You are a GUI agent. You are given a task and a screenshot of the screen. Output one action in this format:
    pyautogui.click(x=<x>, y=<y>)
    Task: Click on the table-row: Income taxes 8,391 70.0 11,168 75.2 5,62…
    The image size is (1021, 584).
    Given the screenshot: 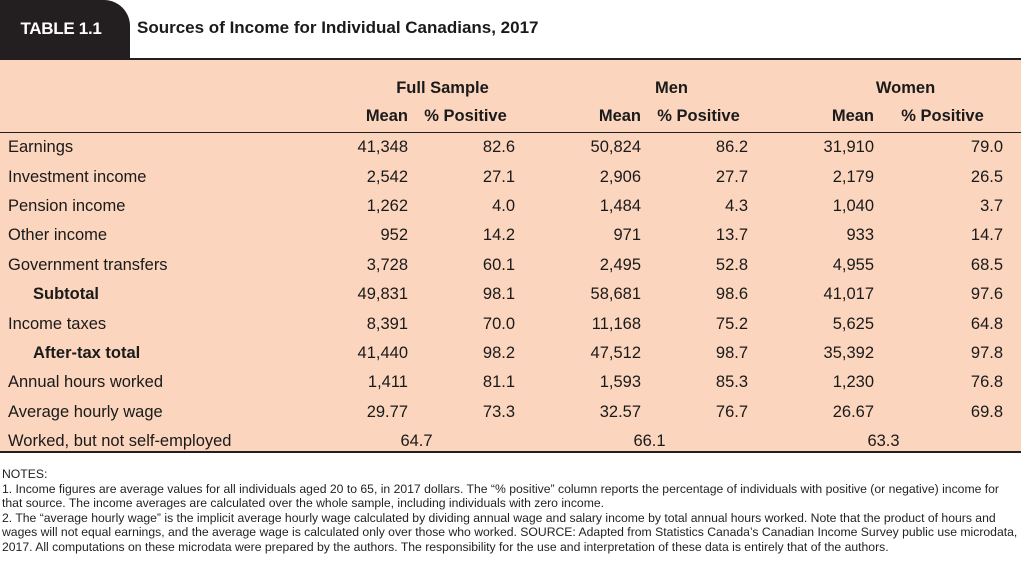 What is the action you would take?
    pyautogui.click(x=510, y=323)
    